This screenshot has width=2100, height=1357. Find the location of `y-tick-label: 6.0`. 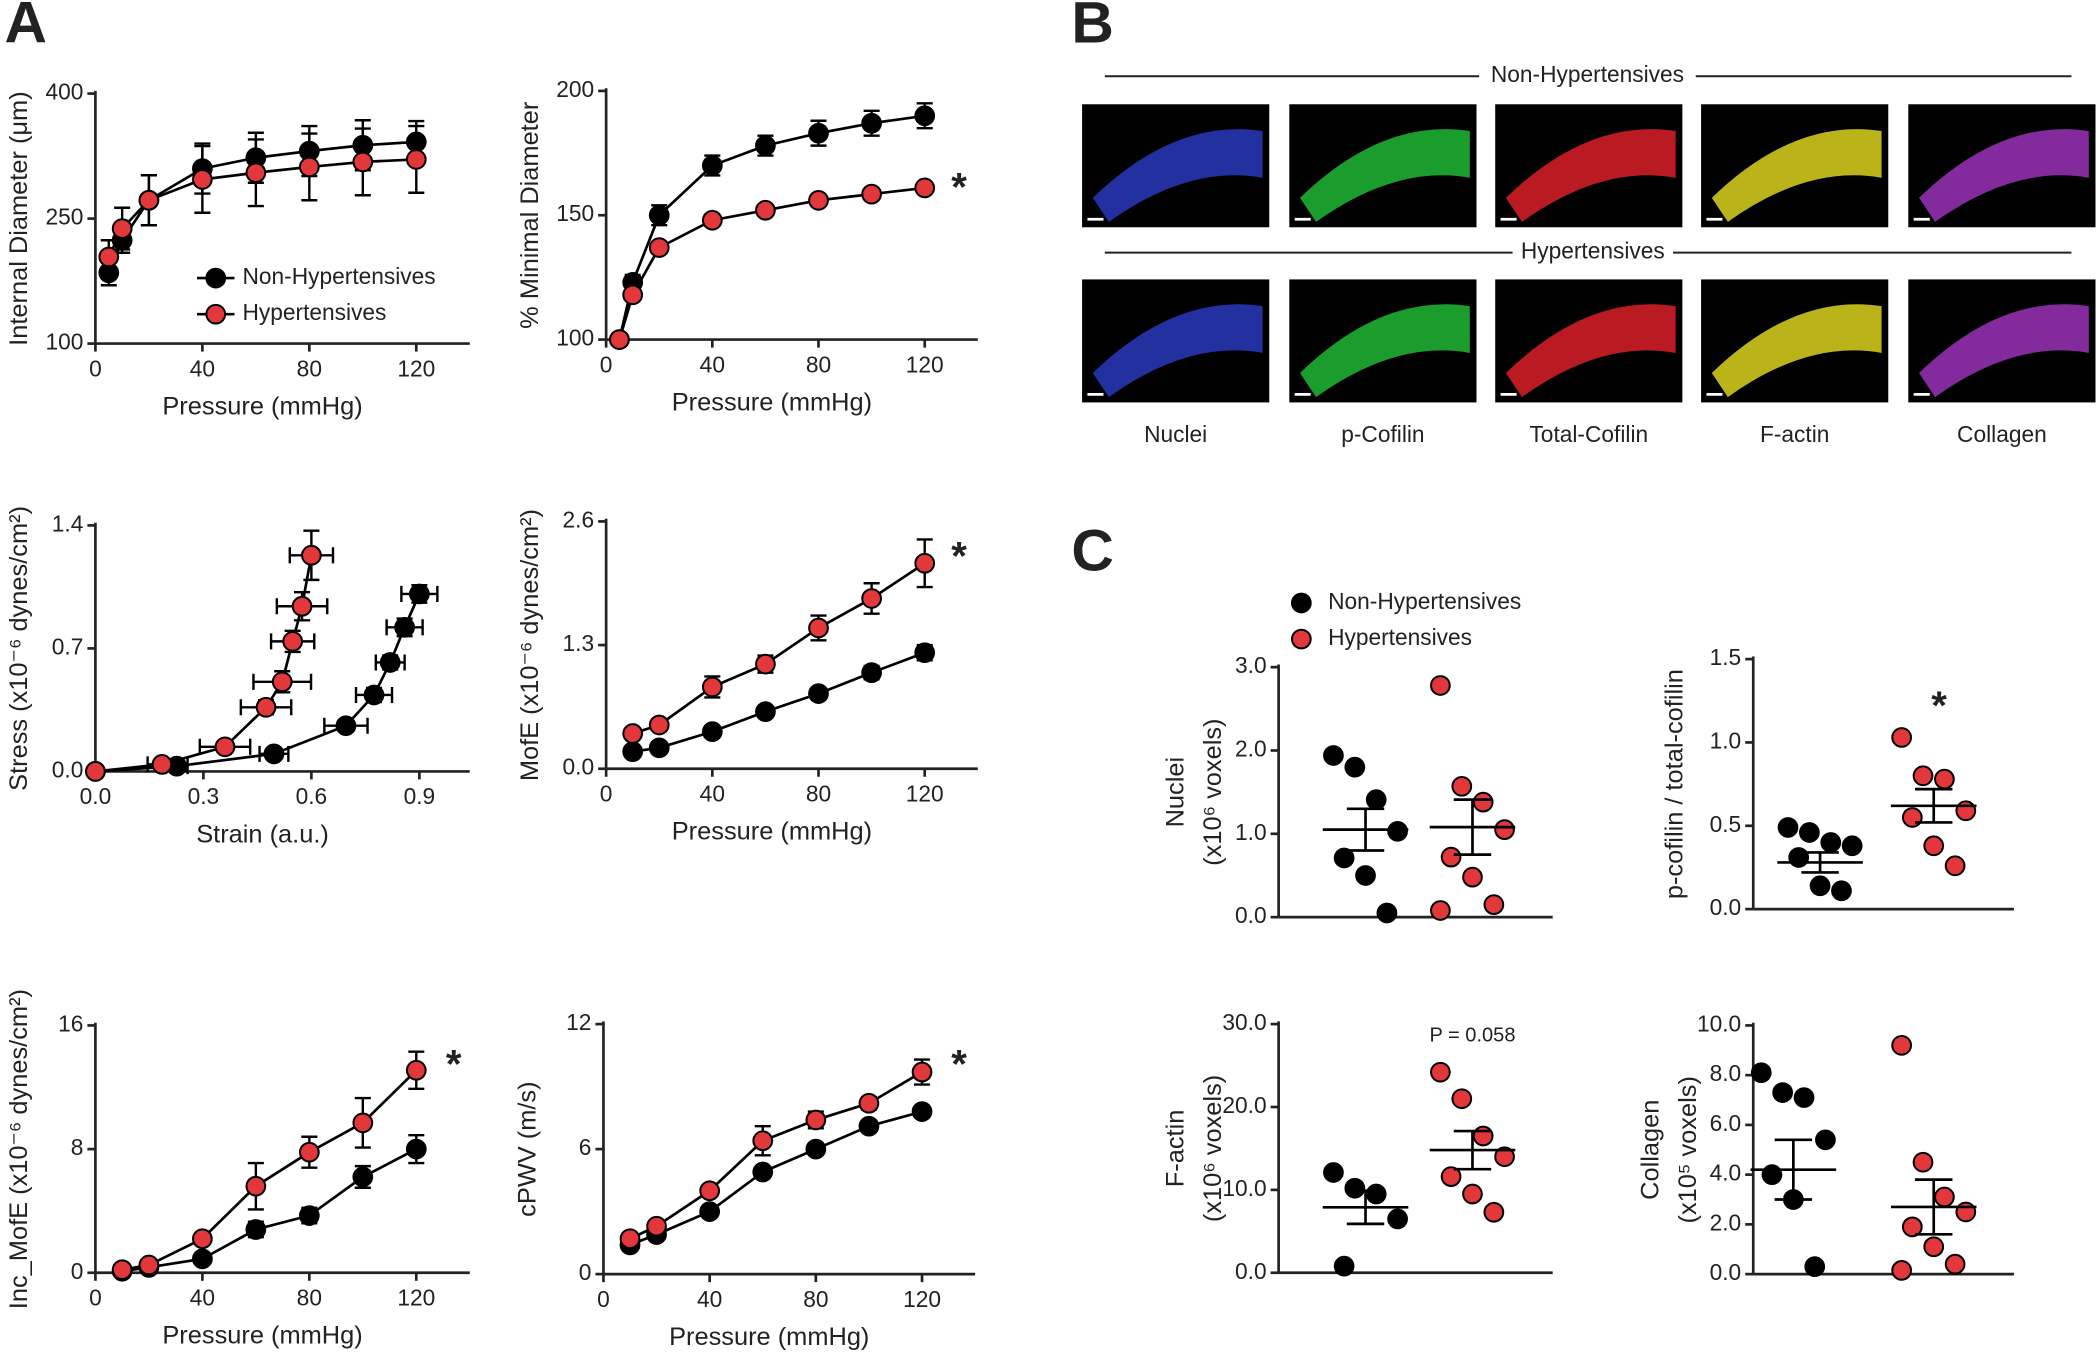

y-tick-label: 6.0 is located at coordinates (1726, 1123).